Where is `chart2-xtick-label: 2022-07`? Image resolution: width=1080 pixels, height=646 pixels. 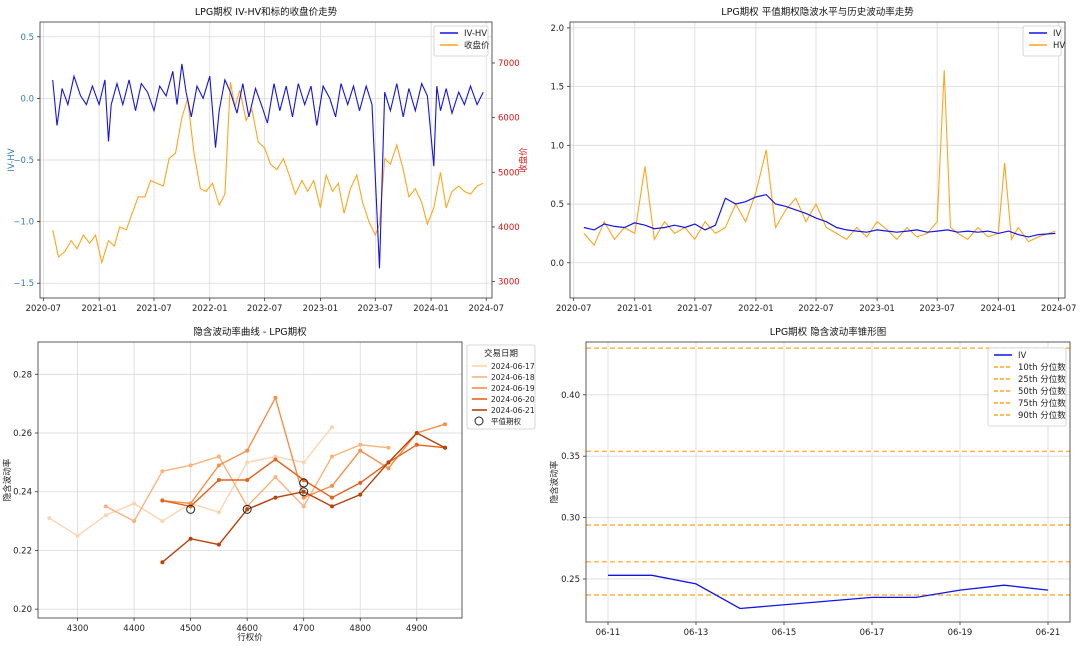 chart2-xtick-label: 2022-07 is located at coordinates (816, 309).